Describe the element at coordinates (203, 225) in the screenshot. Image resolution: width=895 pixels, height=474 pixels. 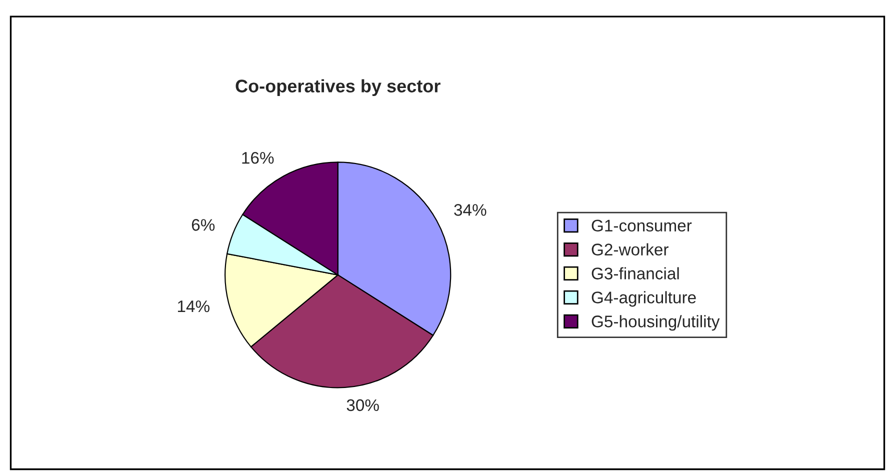
I see `data-label: 6%` at that location.